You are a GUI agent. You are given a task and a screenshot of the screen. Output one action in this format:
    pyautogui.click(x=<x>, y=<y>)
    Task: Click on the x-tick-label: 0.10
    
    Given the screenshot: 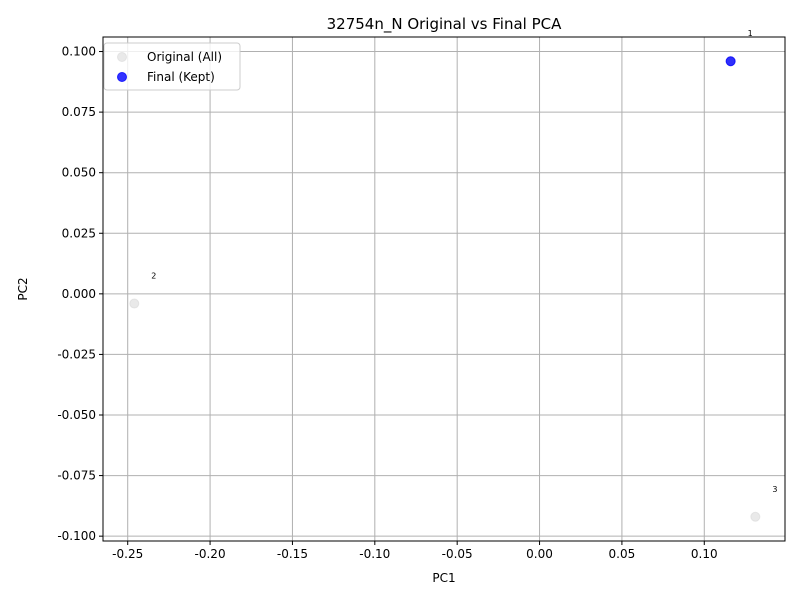 What is the action you would take?
    pyautogui.click(x=704, y=554)
    